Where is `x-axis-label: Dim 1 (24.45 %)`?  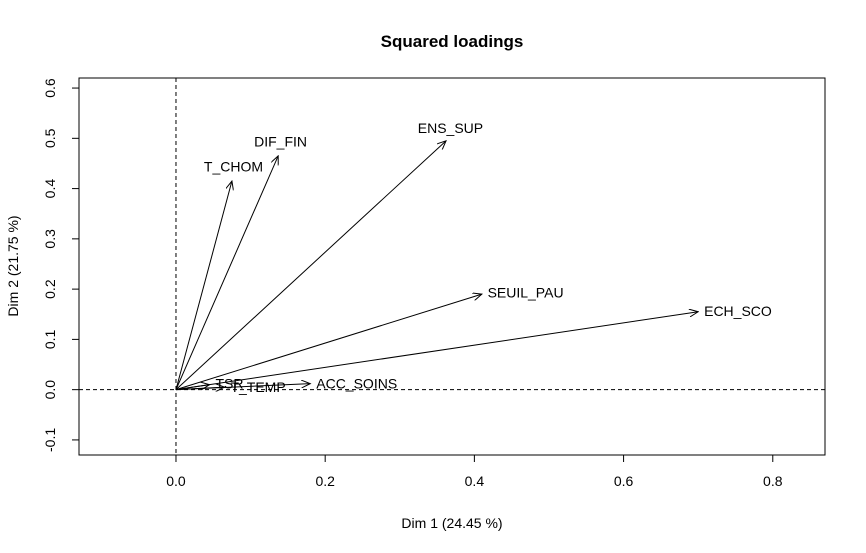 x-axis-label: Dim 1 (24.45 %) is located at coordinates (451, 523).